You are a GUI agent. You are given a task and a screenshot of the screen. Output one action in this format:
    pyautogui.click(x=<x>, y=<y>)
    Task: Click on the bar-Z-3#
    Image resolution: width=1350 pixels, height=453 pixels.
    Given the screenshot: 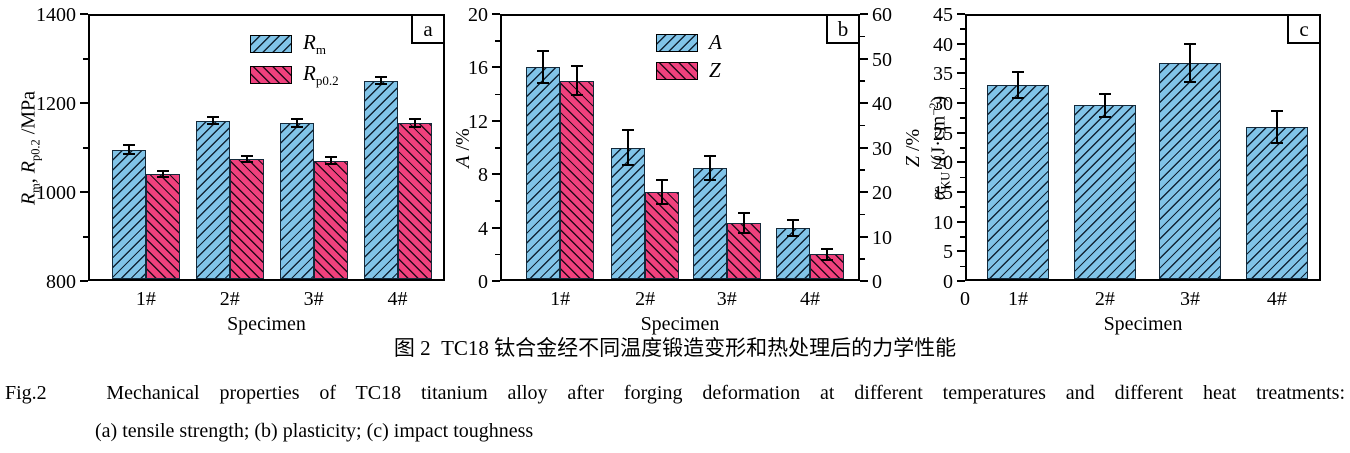 What is the action you would take?
    pyautogui.click(x=743, y=251)
    